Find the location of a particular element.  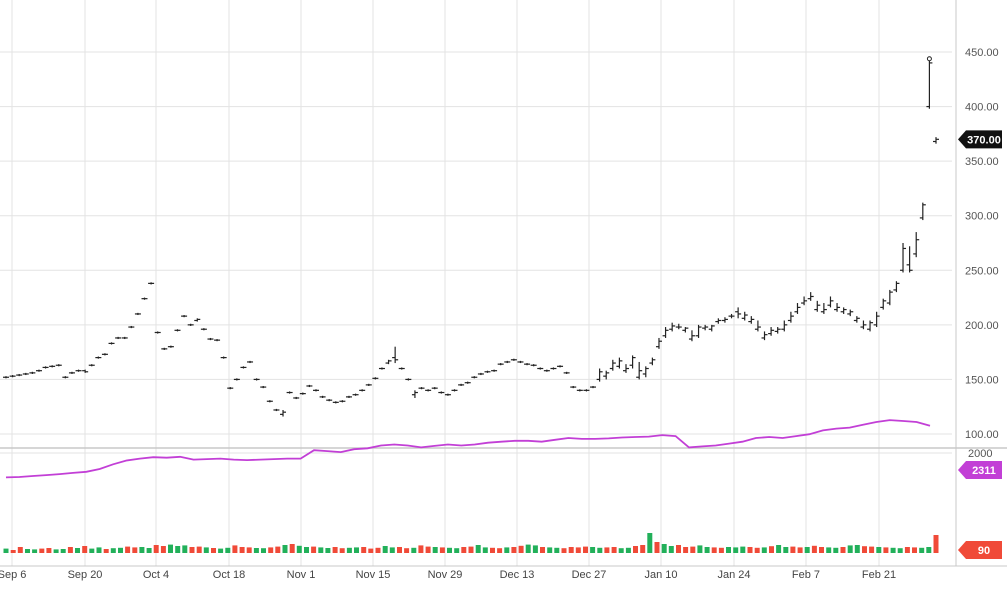

y-tick-label: 300.00 is located at coordinates (982, 217).